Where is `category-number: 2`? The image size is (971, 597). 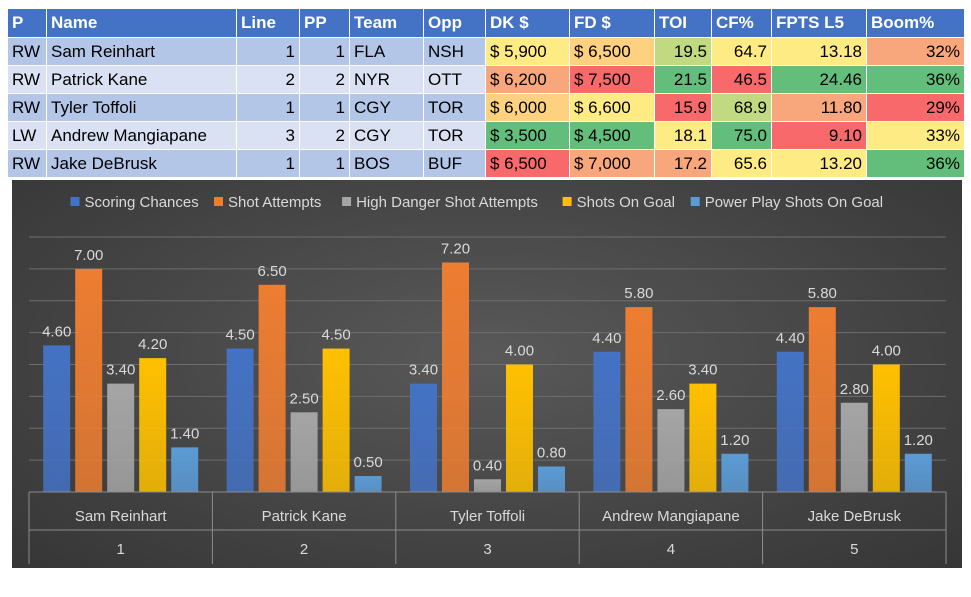 category-number: 2 is located at coordinates (304, 549).